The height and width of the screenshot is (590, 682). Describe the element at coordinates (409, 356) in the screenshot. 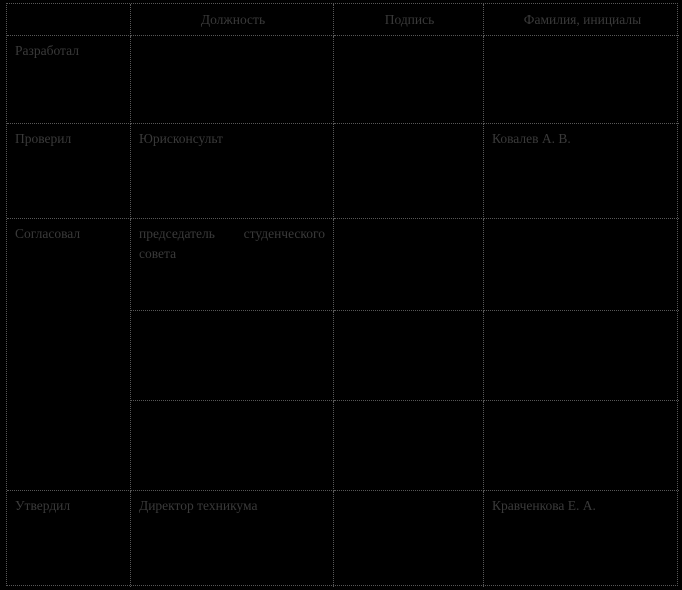

I see `row-empty1-signature` at that location.